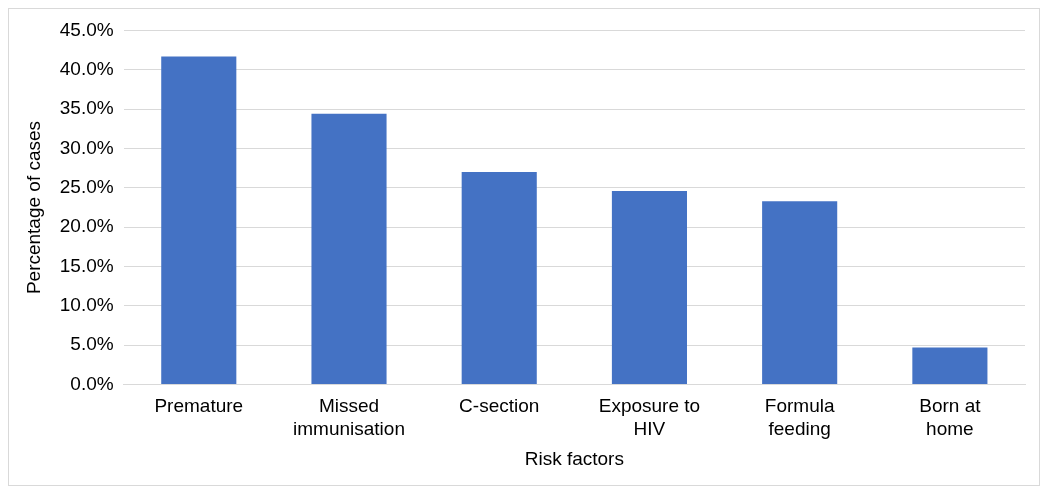 The height and width of the screenshot is (491, 1060). What do you see at coordinates (86, 226) in the screenshot?
I see `y-tick-label: 20.0%` at bounding box center [86, 226].